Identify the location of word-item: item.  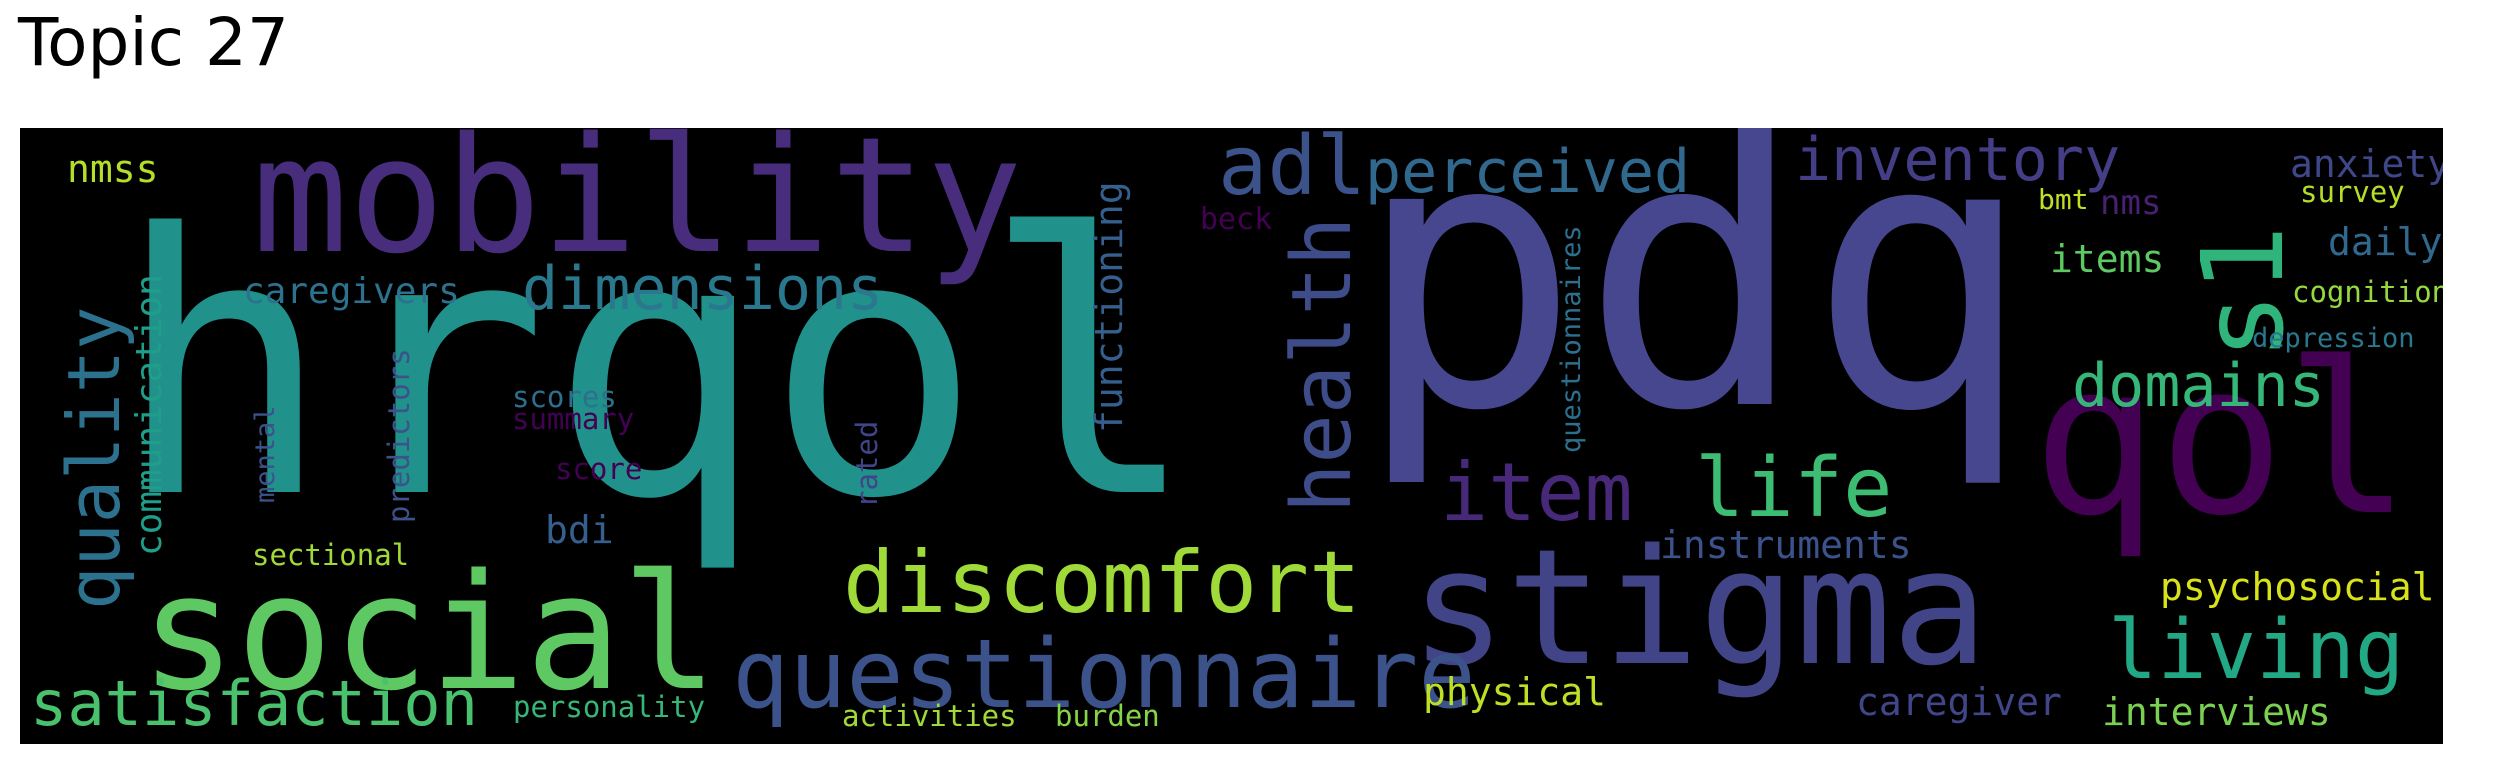
(1536, 492).